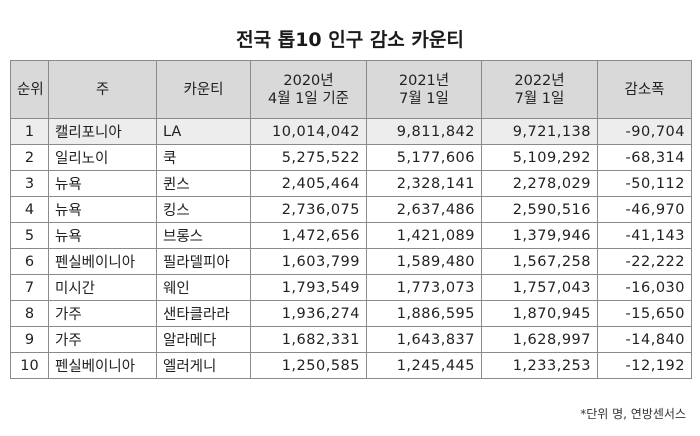  What do you see at coordinates (29, 339) in the screenshot?
I see `cell-rank: 9` at bounding box center [29, 339].